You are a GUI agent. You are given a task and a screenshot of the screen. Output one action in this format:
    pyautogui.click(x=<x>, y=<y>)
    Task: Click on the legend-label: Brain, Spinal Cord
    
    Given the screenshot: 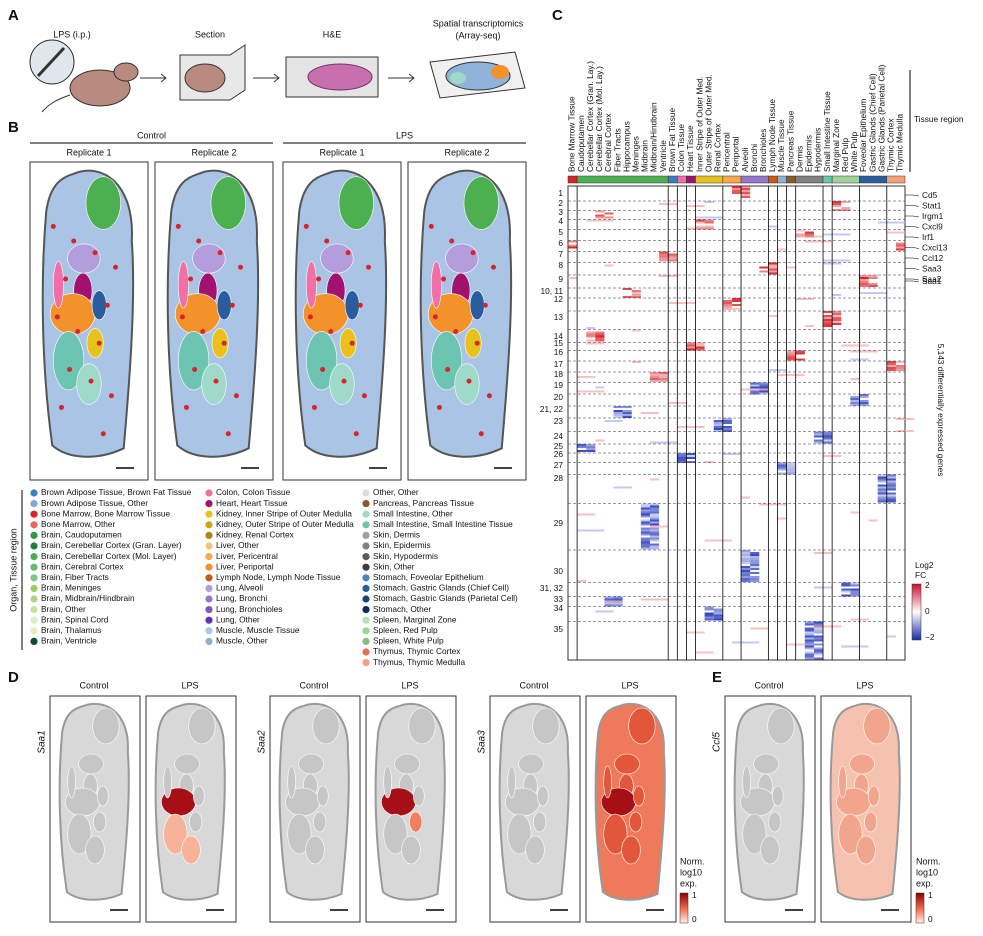 What is the action you would take?
    pyautogui.click(x=75, y=619)
    